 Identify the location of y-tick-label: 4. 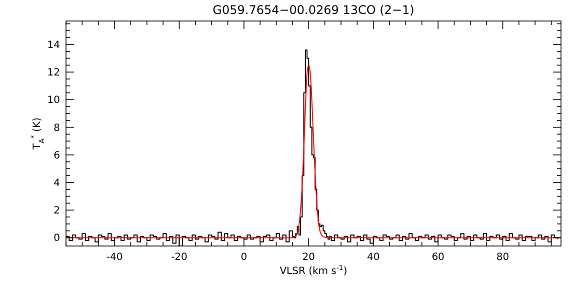
(57, 184).